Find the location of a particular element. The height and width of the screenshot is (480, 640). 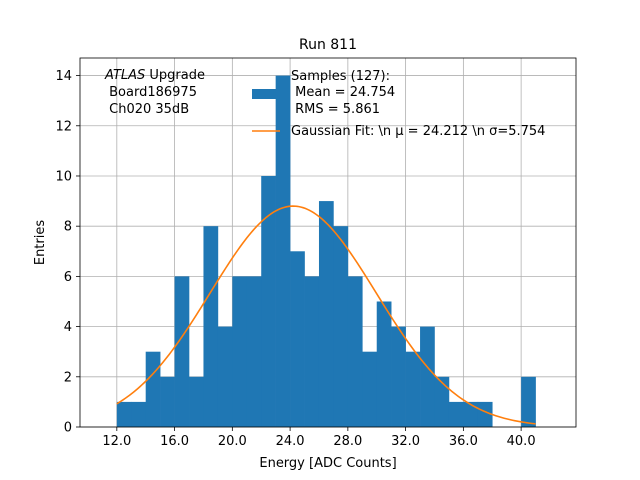

annotation-atlas: ATLAS is located at coordinates (124, 75).